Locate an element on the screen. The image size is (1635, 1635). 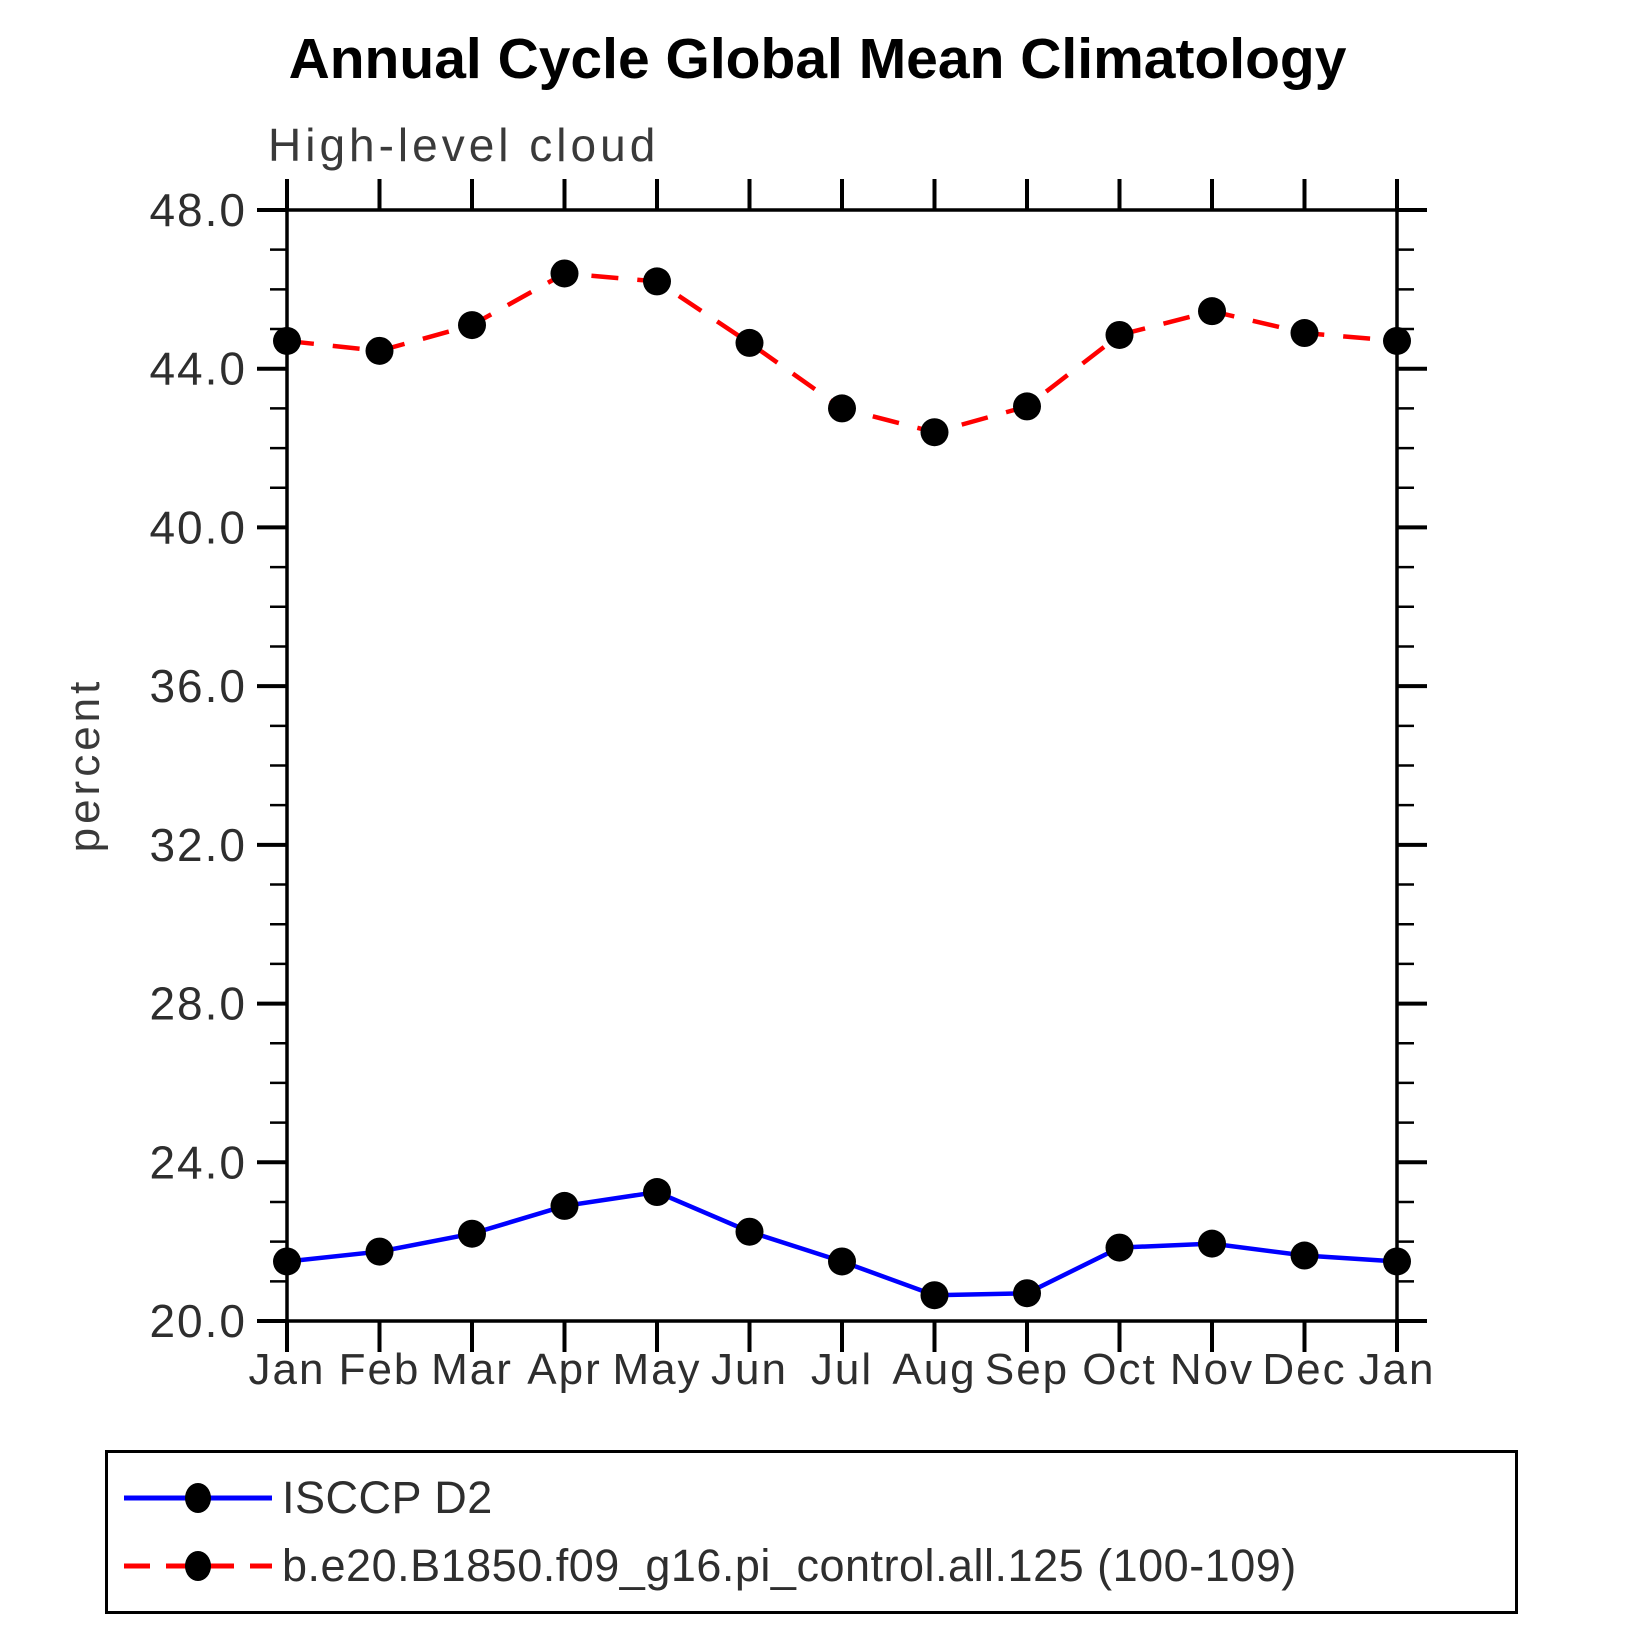
x-month-label: May is located at coordinates (656, 1369).